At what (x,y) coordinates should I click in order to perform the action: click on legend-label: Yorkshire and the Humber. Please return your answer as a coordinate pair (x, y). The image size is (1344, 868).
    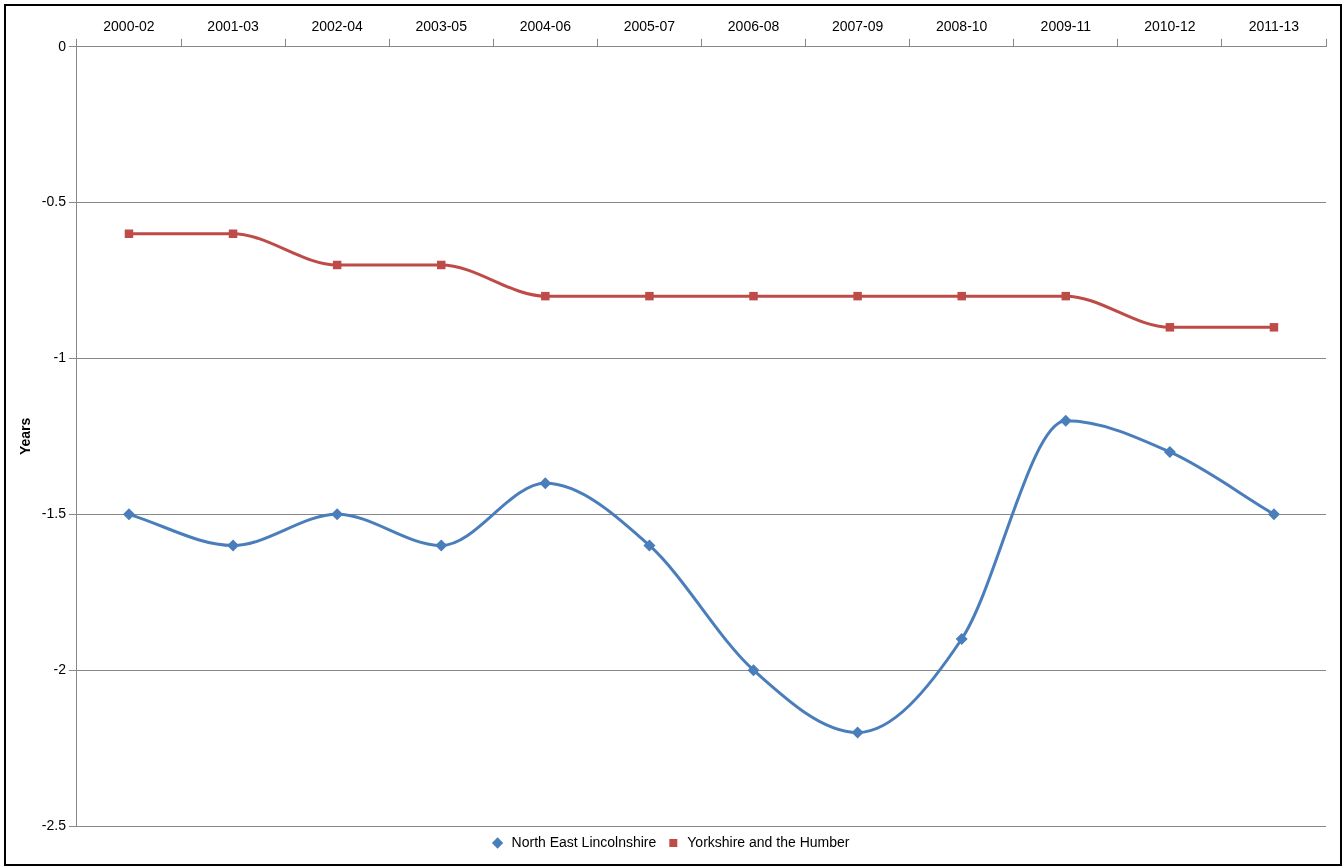
    Looking at the image, I should click on (768, 841).